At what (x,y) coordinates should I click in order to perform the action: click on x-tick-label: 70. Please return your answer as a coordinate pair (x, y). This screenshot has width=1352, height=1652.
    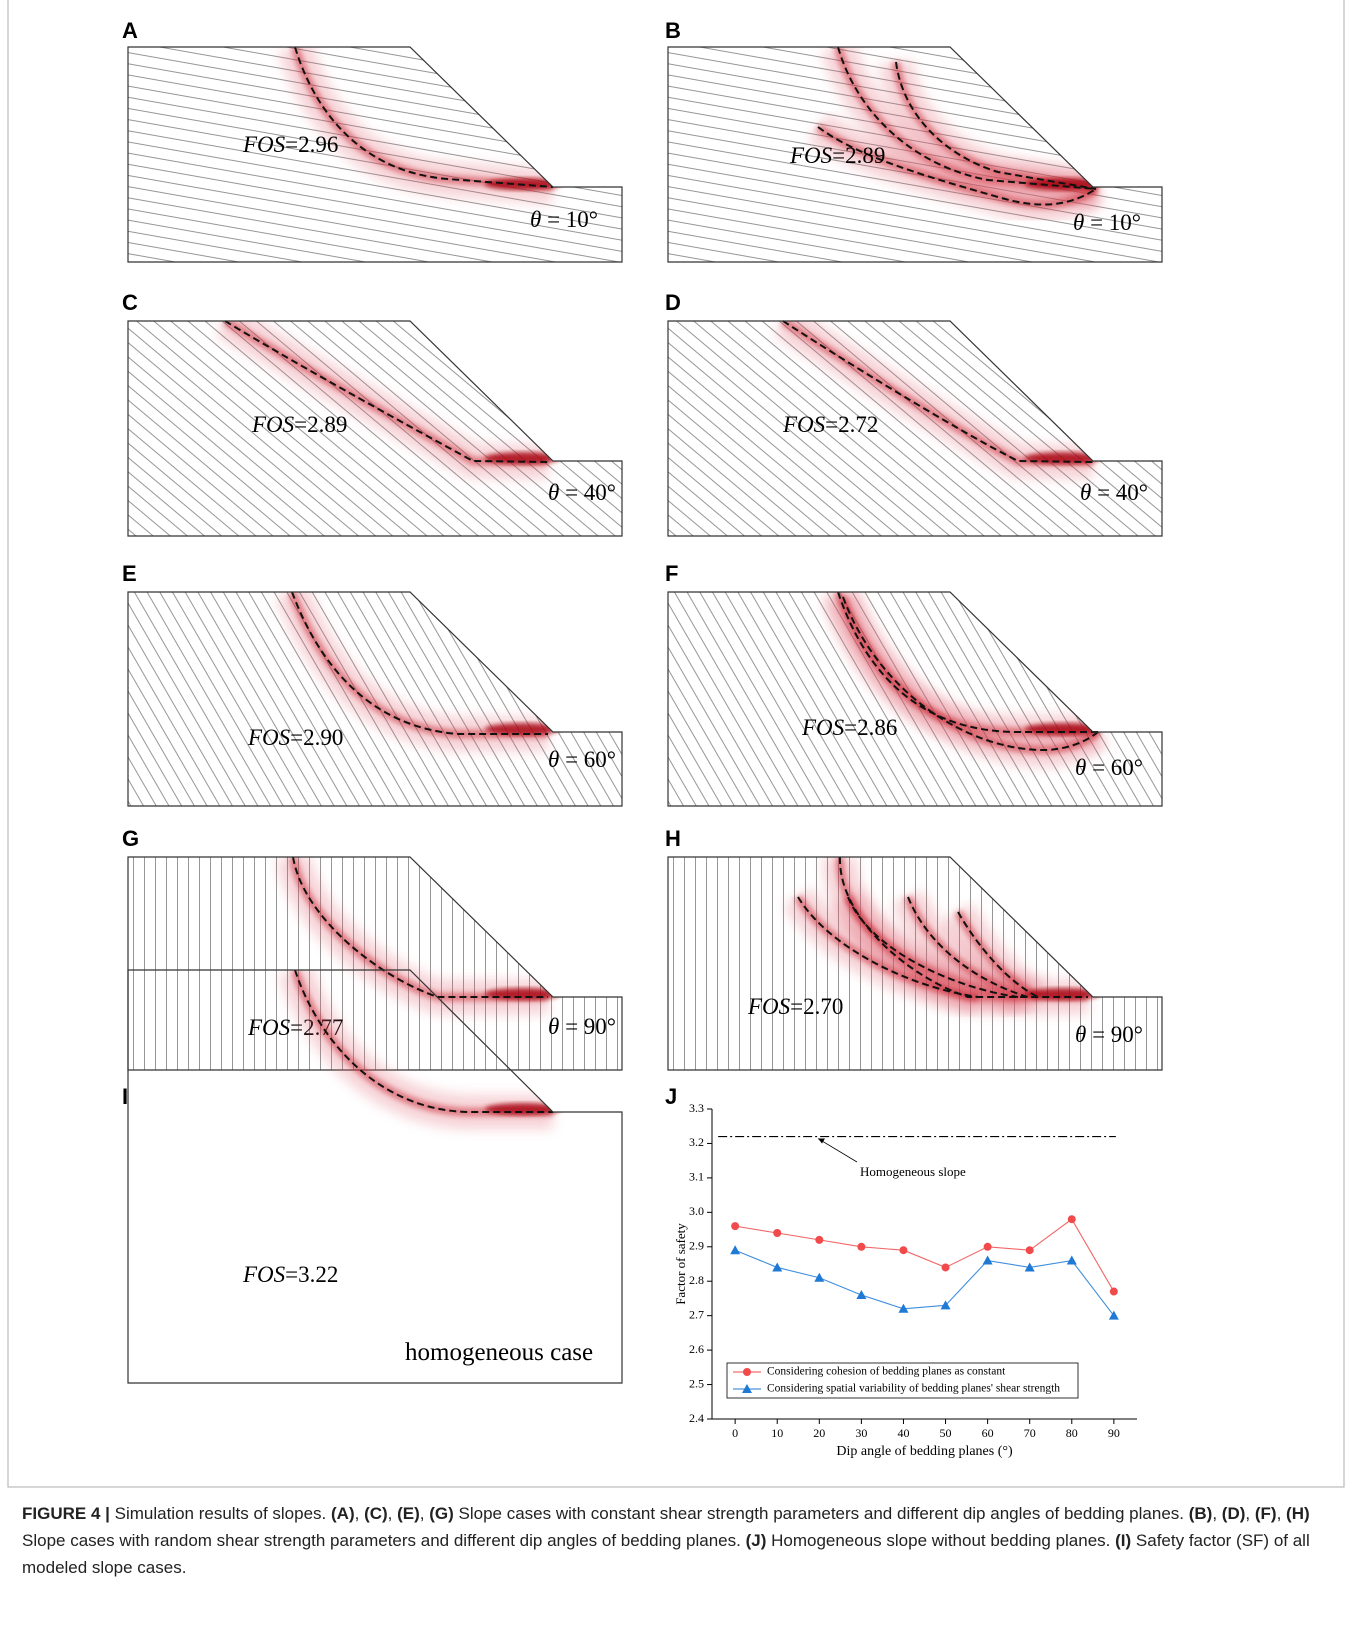
    Looking at the image, I should click on (1030, 1433).